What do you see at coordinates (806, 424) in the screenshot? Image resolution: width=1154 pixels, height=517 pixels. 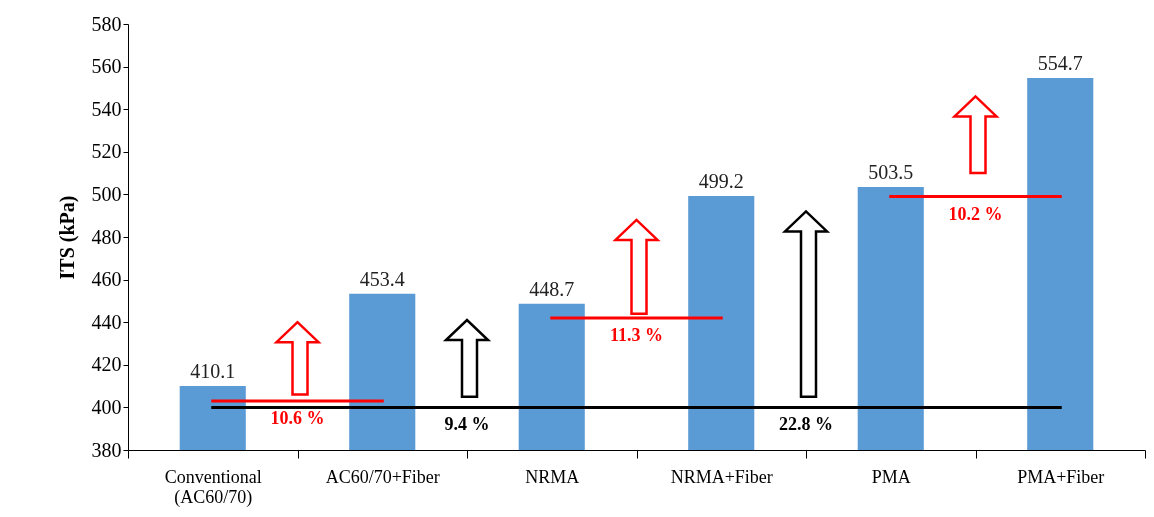 I see `annotation: 22.8 %` at bounding box center [806, 424].